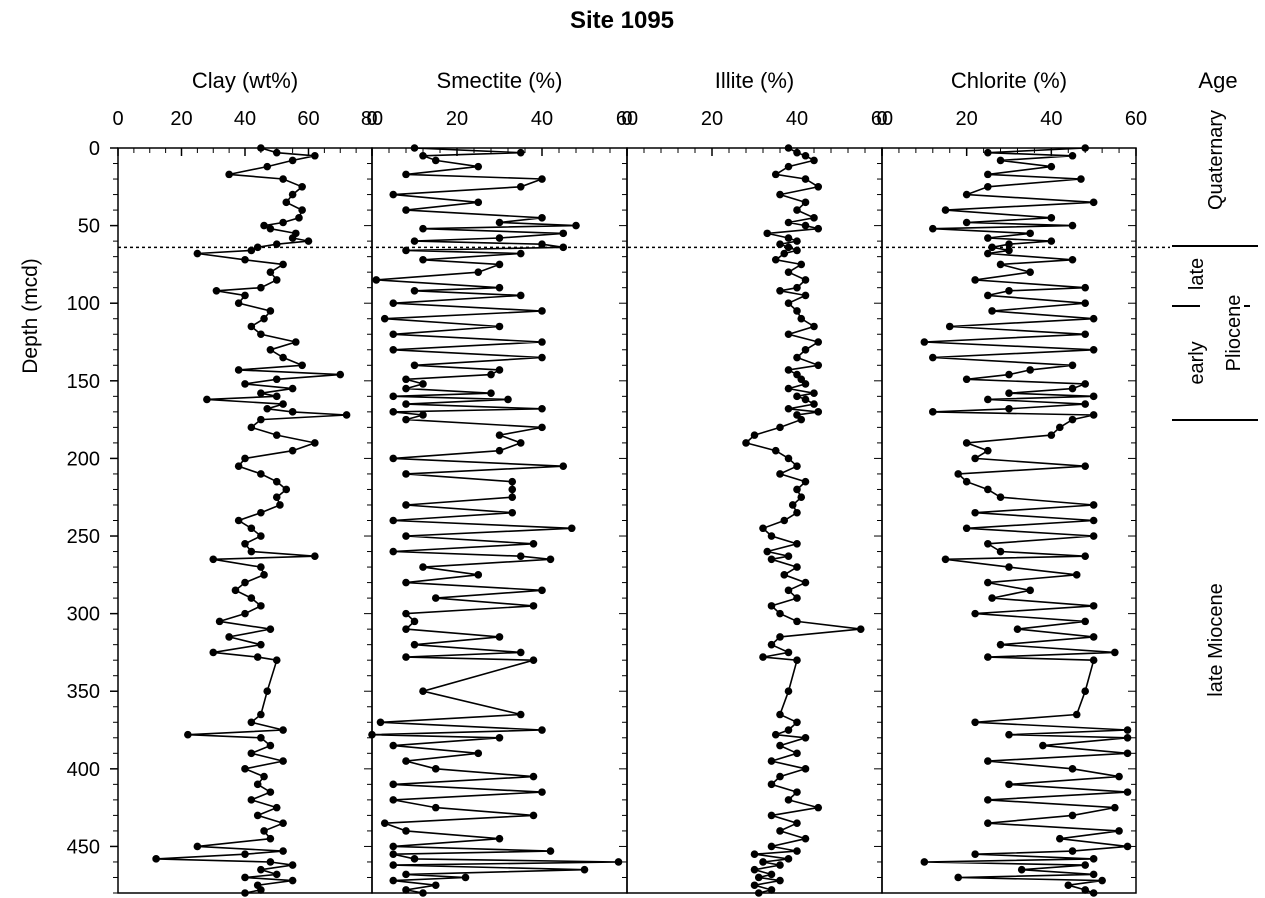  I want to click on y-tick-label: 50, so click(89, 227).